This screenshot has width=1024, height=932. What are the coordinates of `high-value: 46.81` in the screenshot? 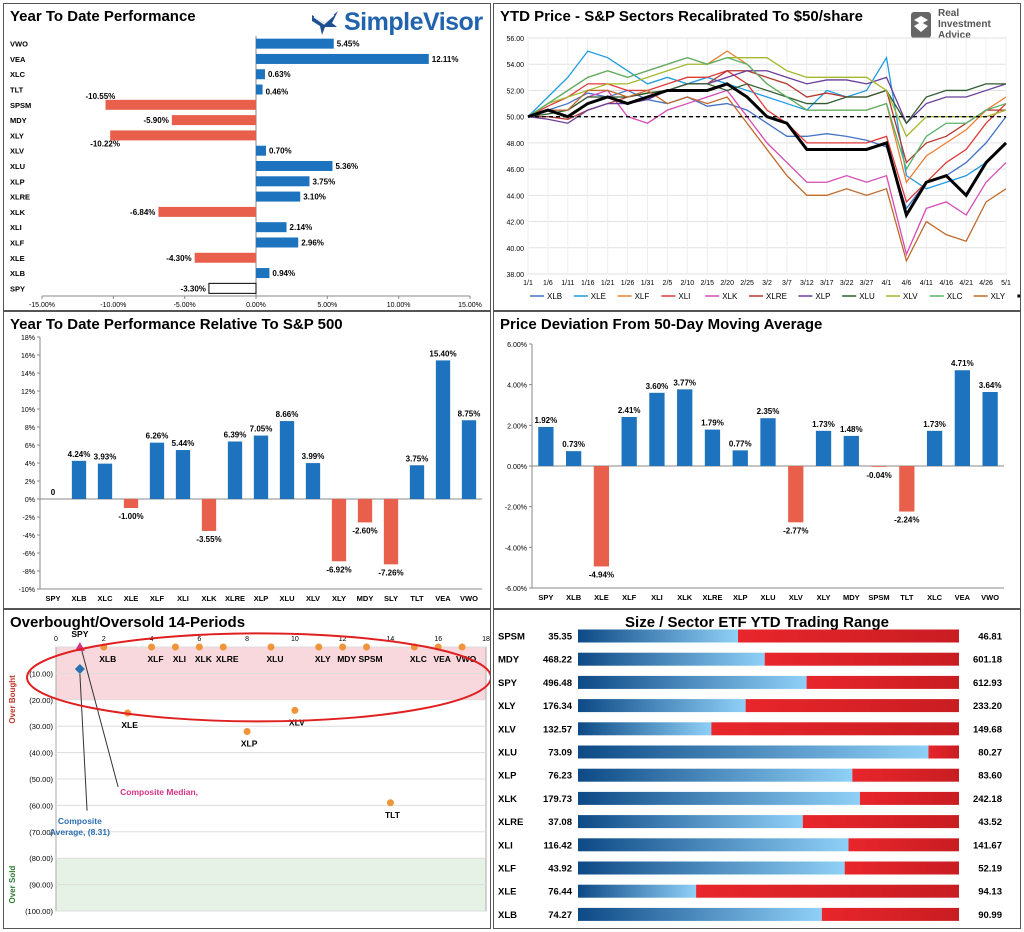 It's located at (990, 637).